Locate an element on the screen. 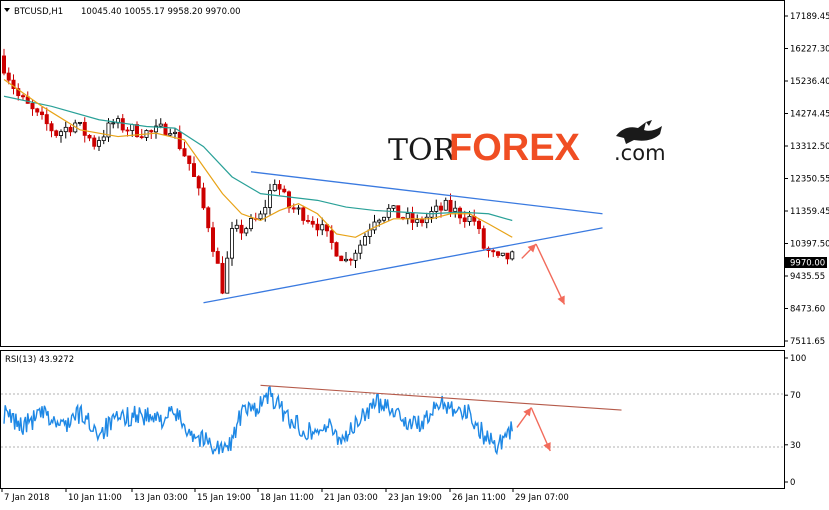 This screenshot has width=829, height=510. rsi-forecast-arrow is located at coordinates (533, 429).